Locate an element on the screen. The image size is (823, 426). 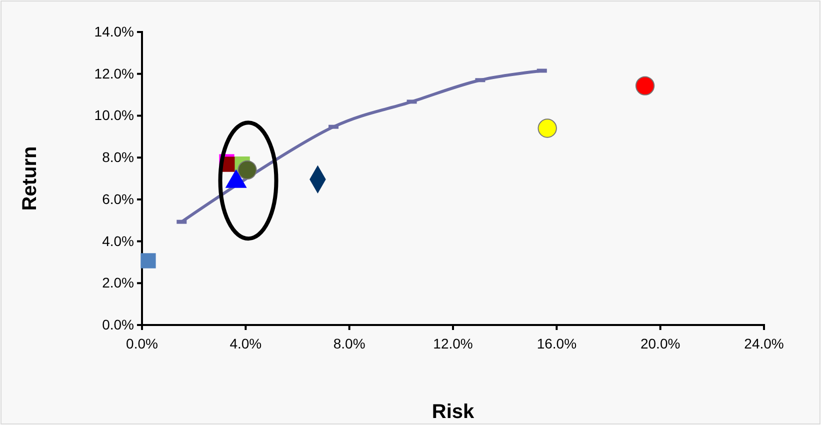
x-tick-label: 8.0% is located at coordinates (349, 343).